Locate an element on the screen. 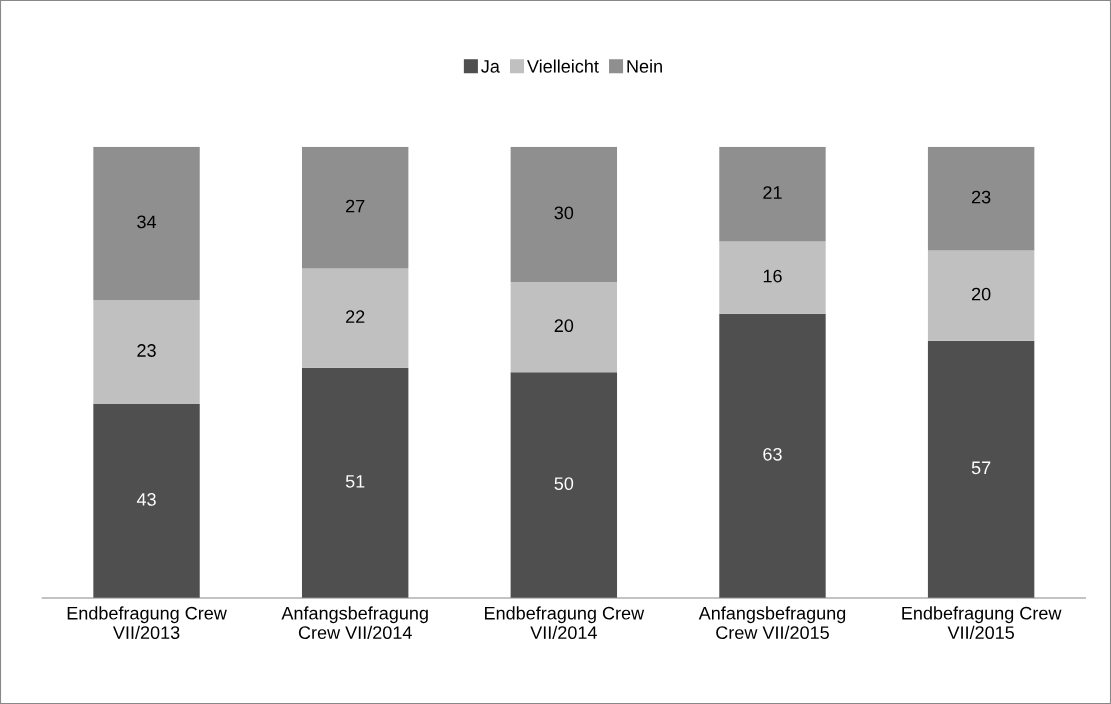  data-label: 30 is located at coordinates (564, 213).